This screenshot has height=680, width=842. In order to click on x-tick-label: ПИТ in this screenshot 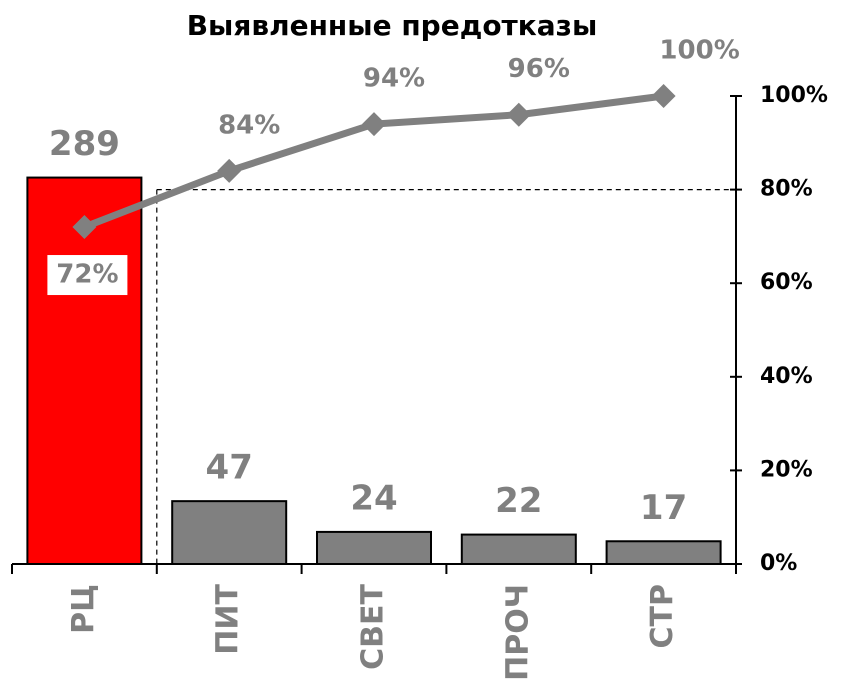, I will do `click(228, 618)`.